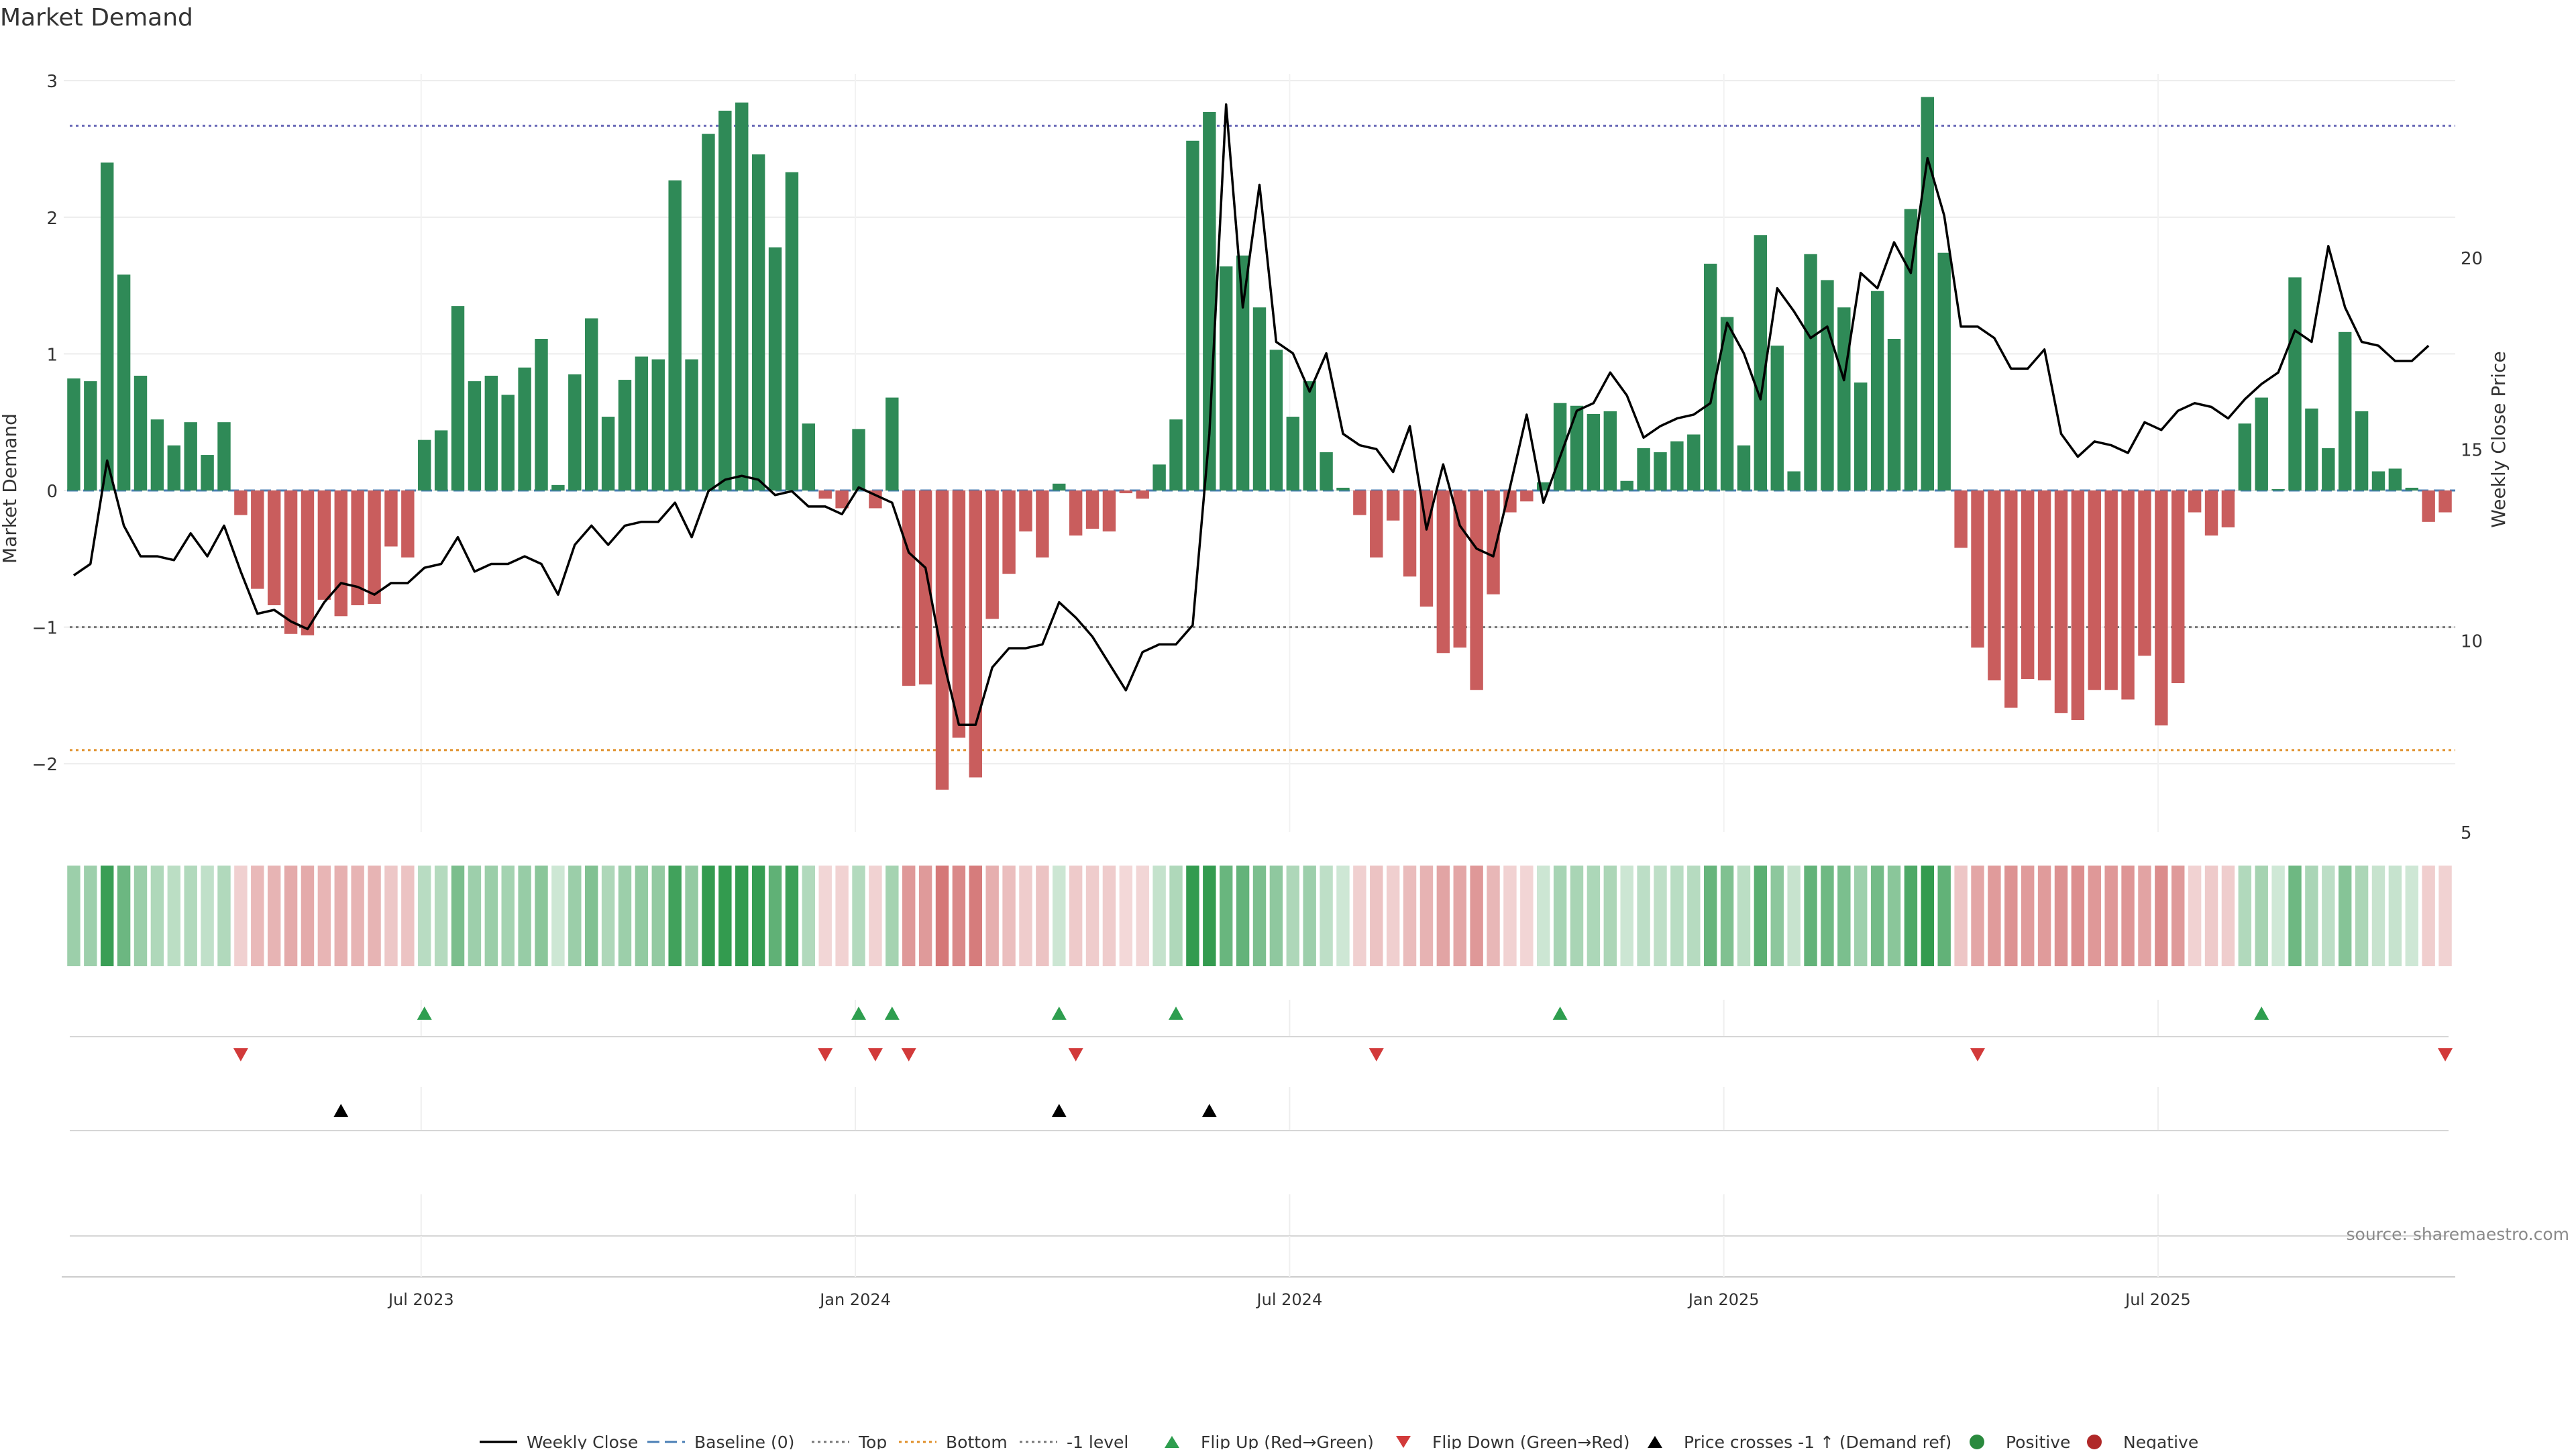 The image size is (2576, 1452). I want to click on chart-title: Market Demand, so click(96, 18).